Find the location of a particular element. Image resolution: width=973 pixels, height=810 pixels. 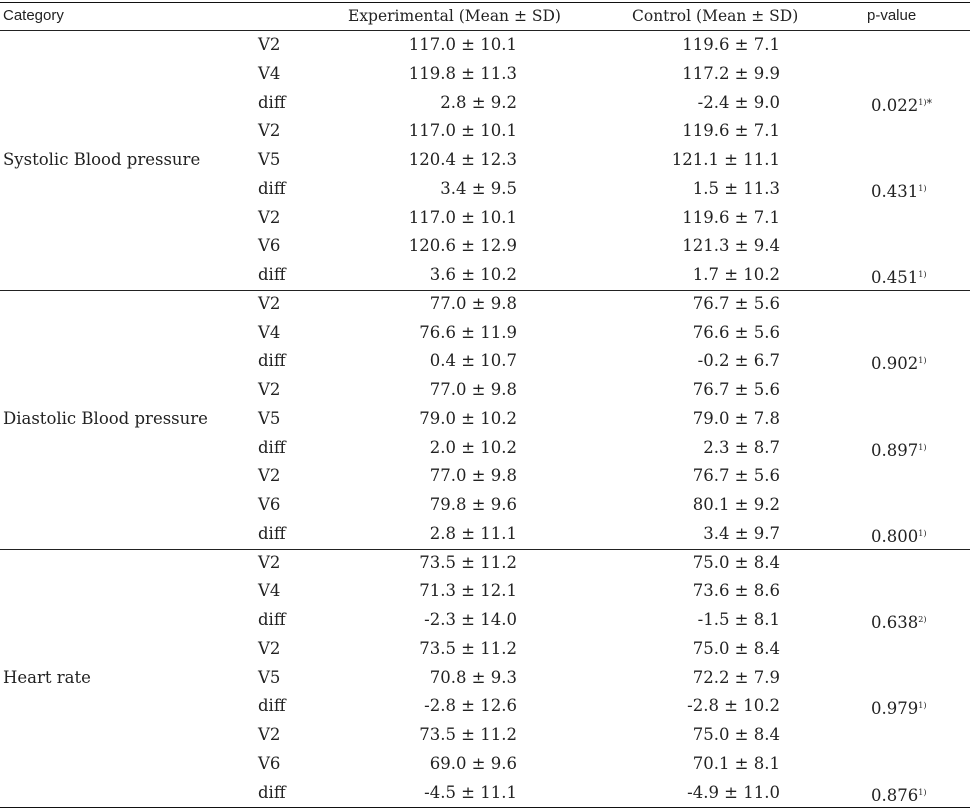

significance-marker: * is located at coordinates (929, 103).